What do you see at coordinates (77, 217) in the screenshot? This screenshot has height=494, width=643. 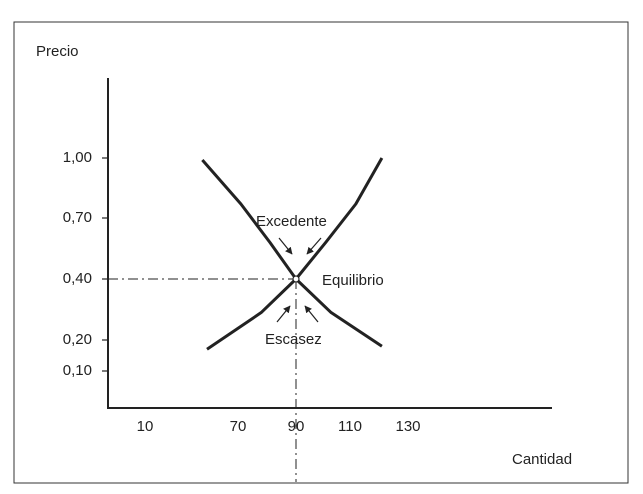 I see `y-tick-label: 0,70` at bounding box center [77, 217].